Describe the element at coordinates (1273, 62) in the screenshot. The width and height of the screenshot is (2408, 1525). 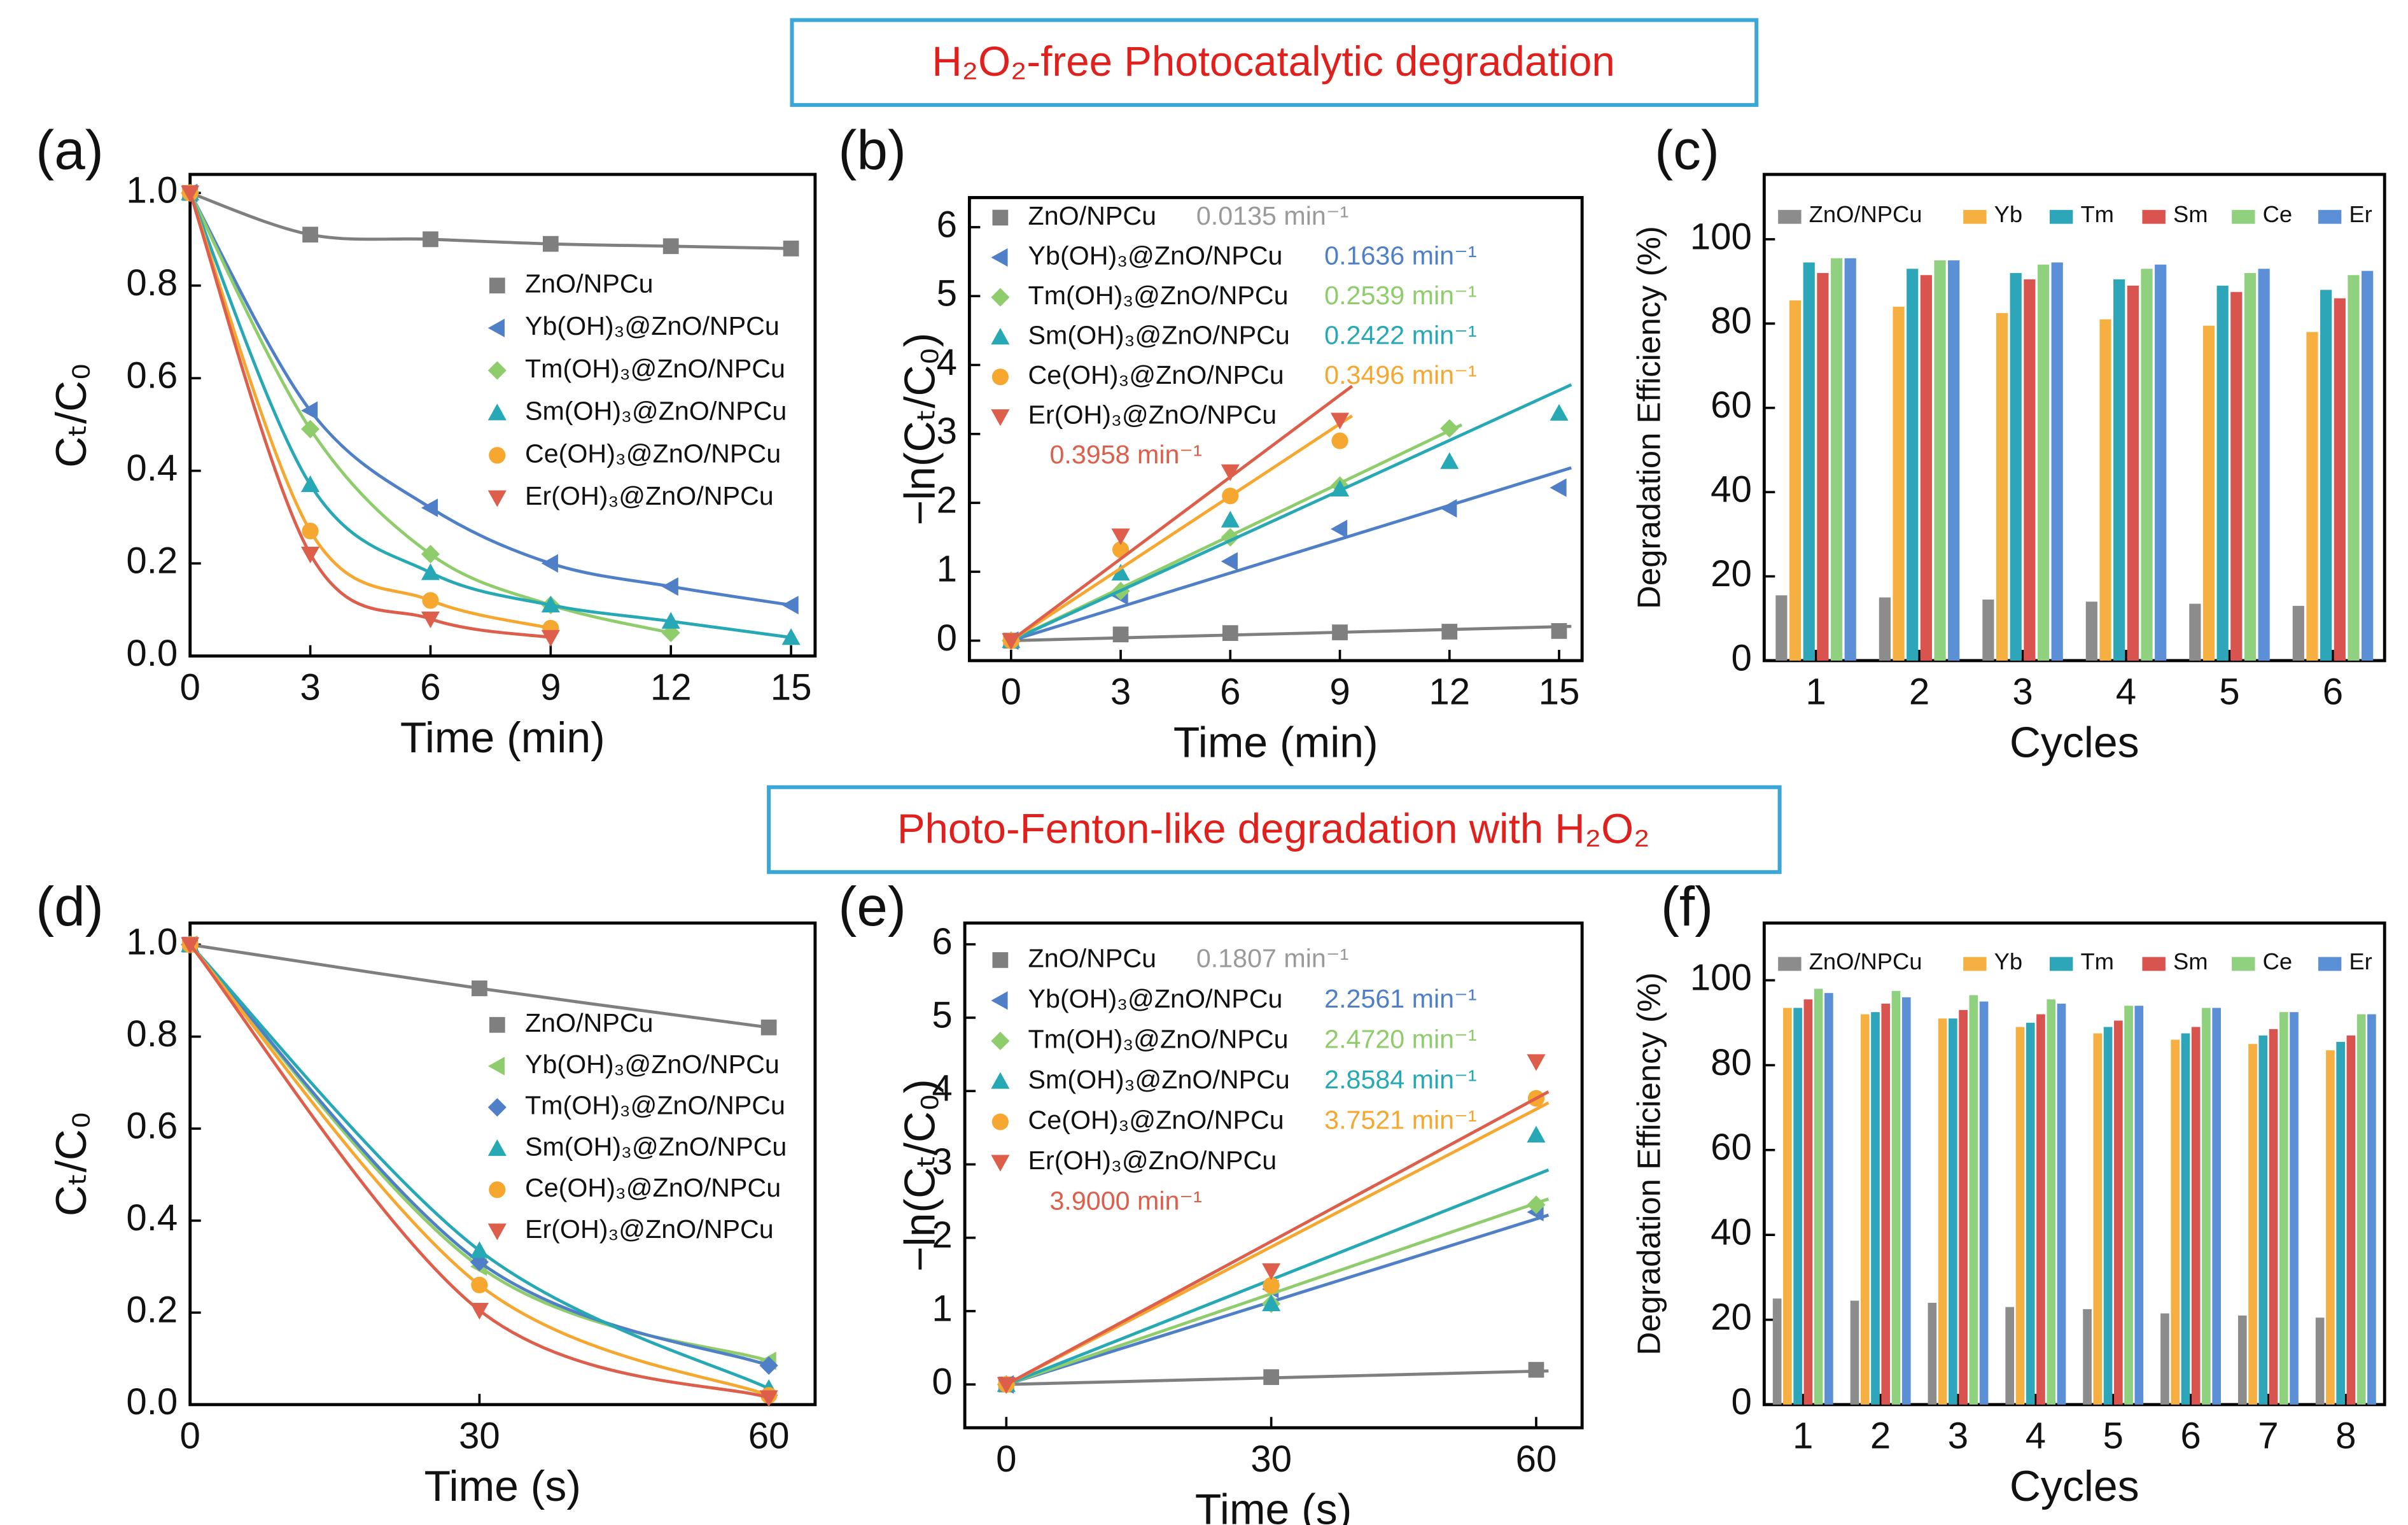
I see `banner: H₂O₂-free Photocatalytic degradation` at that location.